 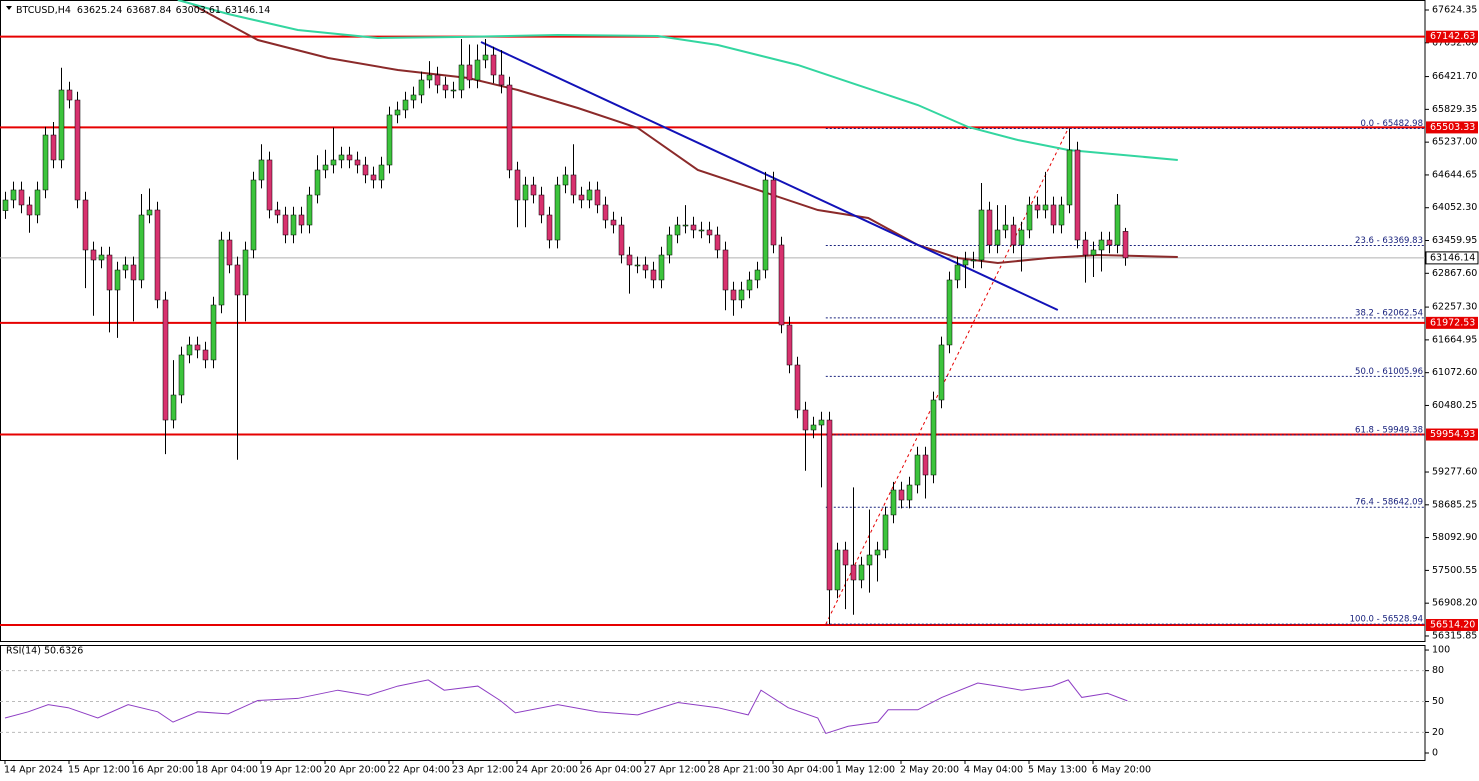 I want to click on header-close: 63146.14, so click(x=247, y=10).